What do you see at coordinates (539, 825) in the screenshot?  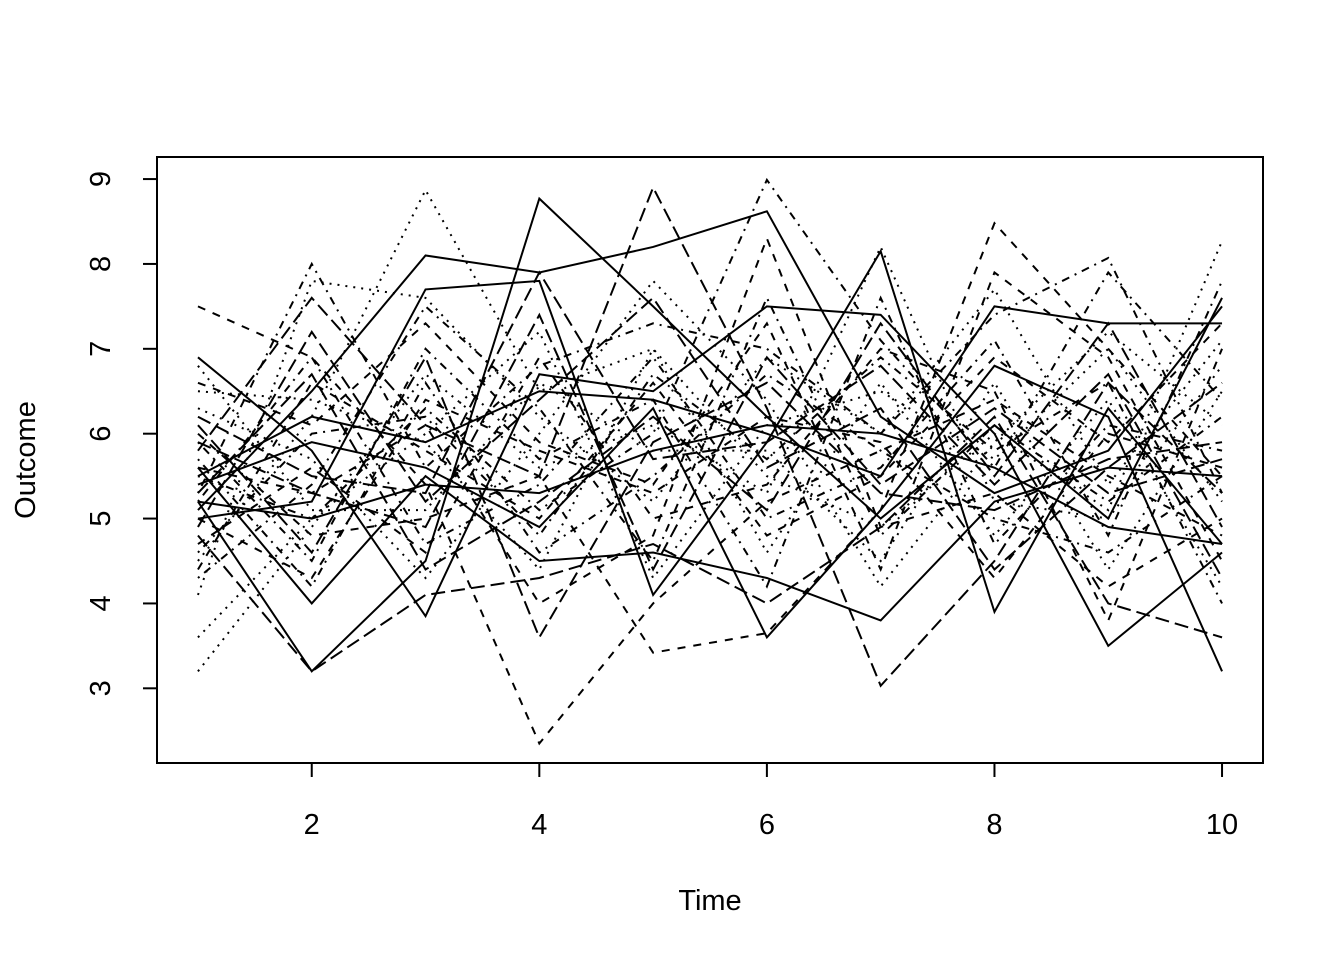 I see `x-tick-label: 4` at bounding box center [539, 825].